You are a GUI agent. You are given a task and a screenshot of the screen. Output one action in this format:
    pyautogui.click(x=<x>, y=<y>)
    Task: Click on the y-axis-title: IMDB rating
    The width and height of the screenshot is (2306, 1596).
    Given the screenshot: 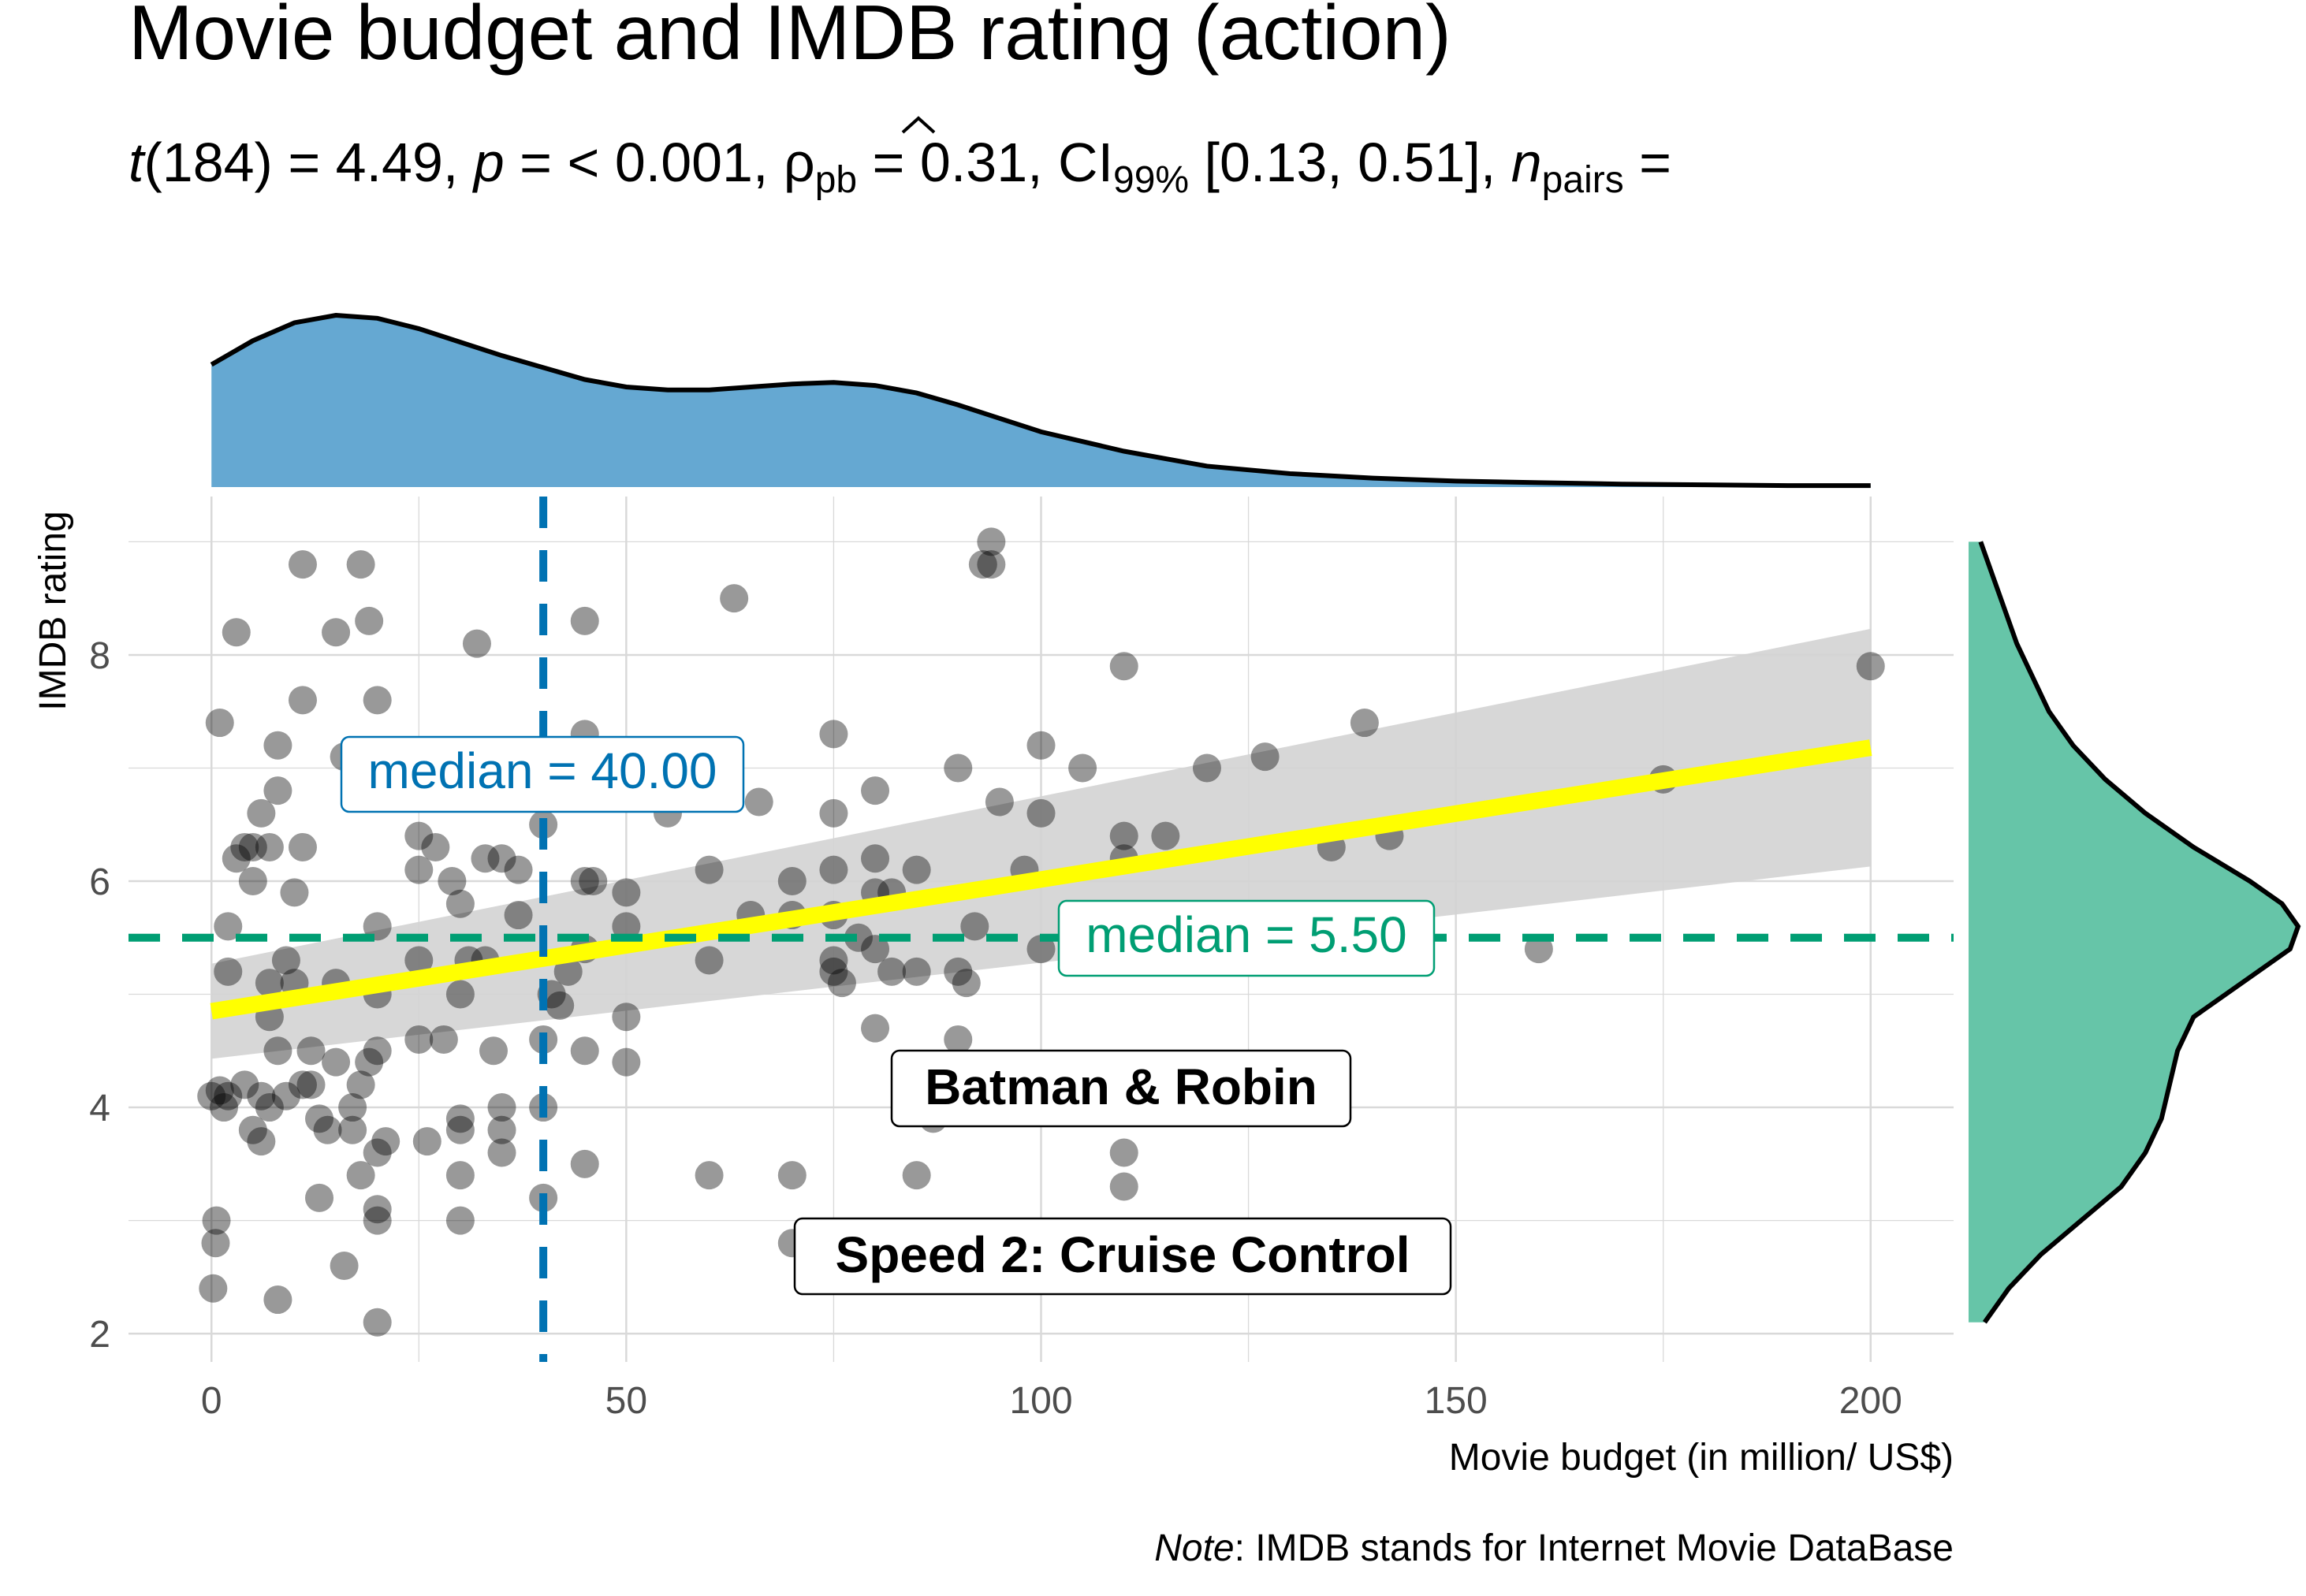 What is the action you would take?
    pyautogui.click(x=53, y=610)
    